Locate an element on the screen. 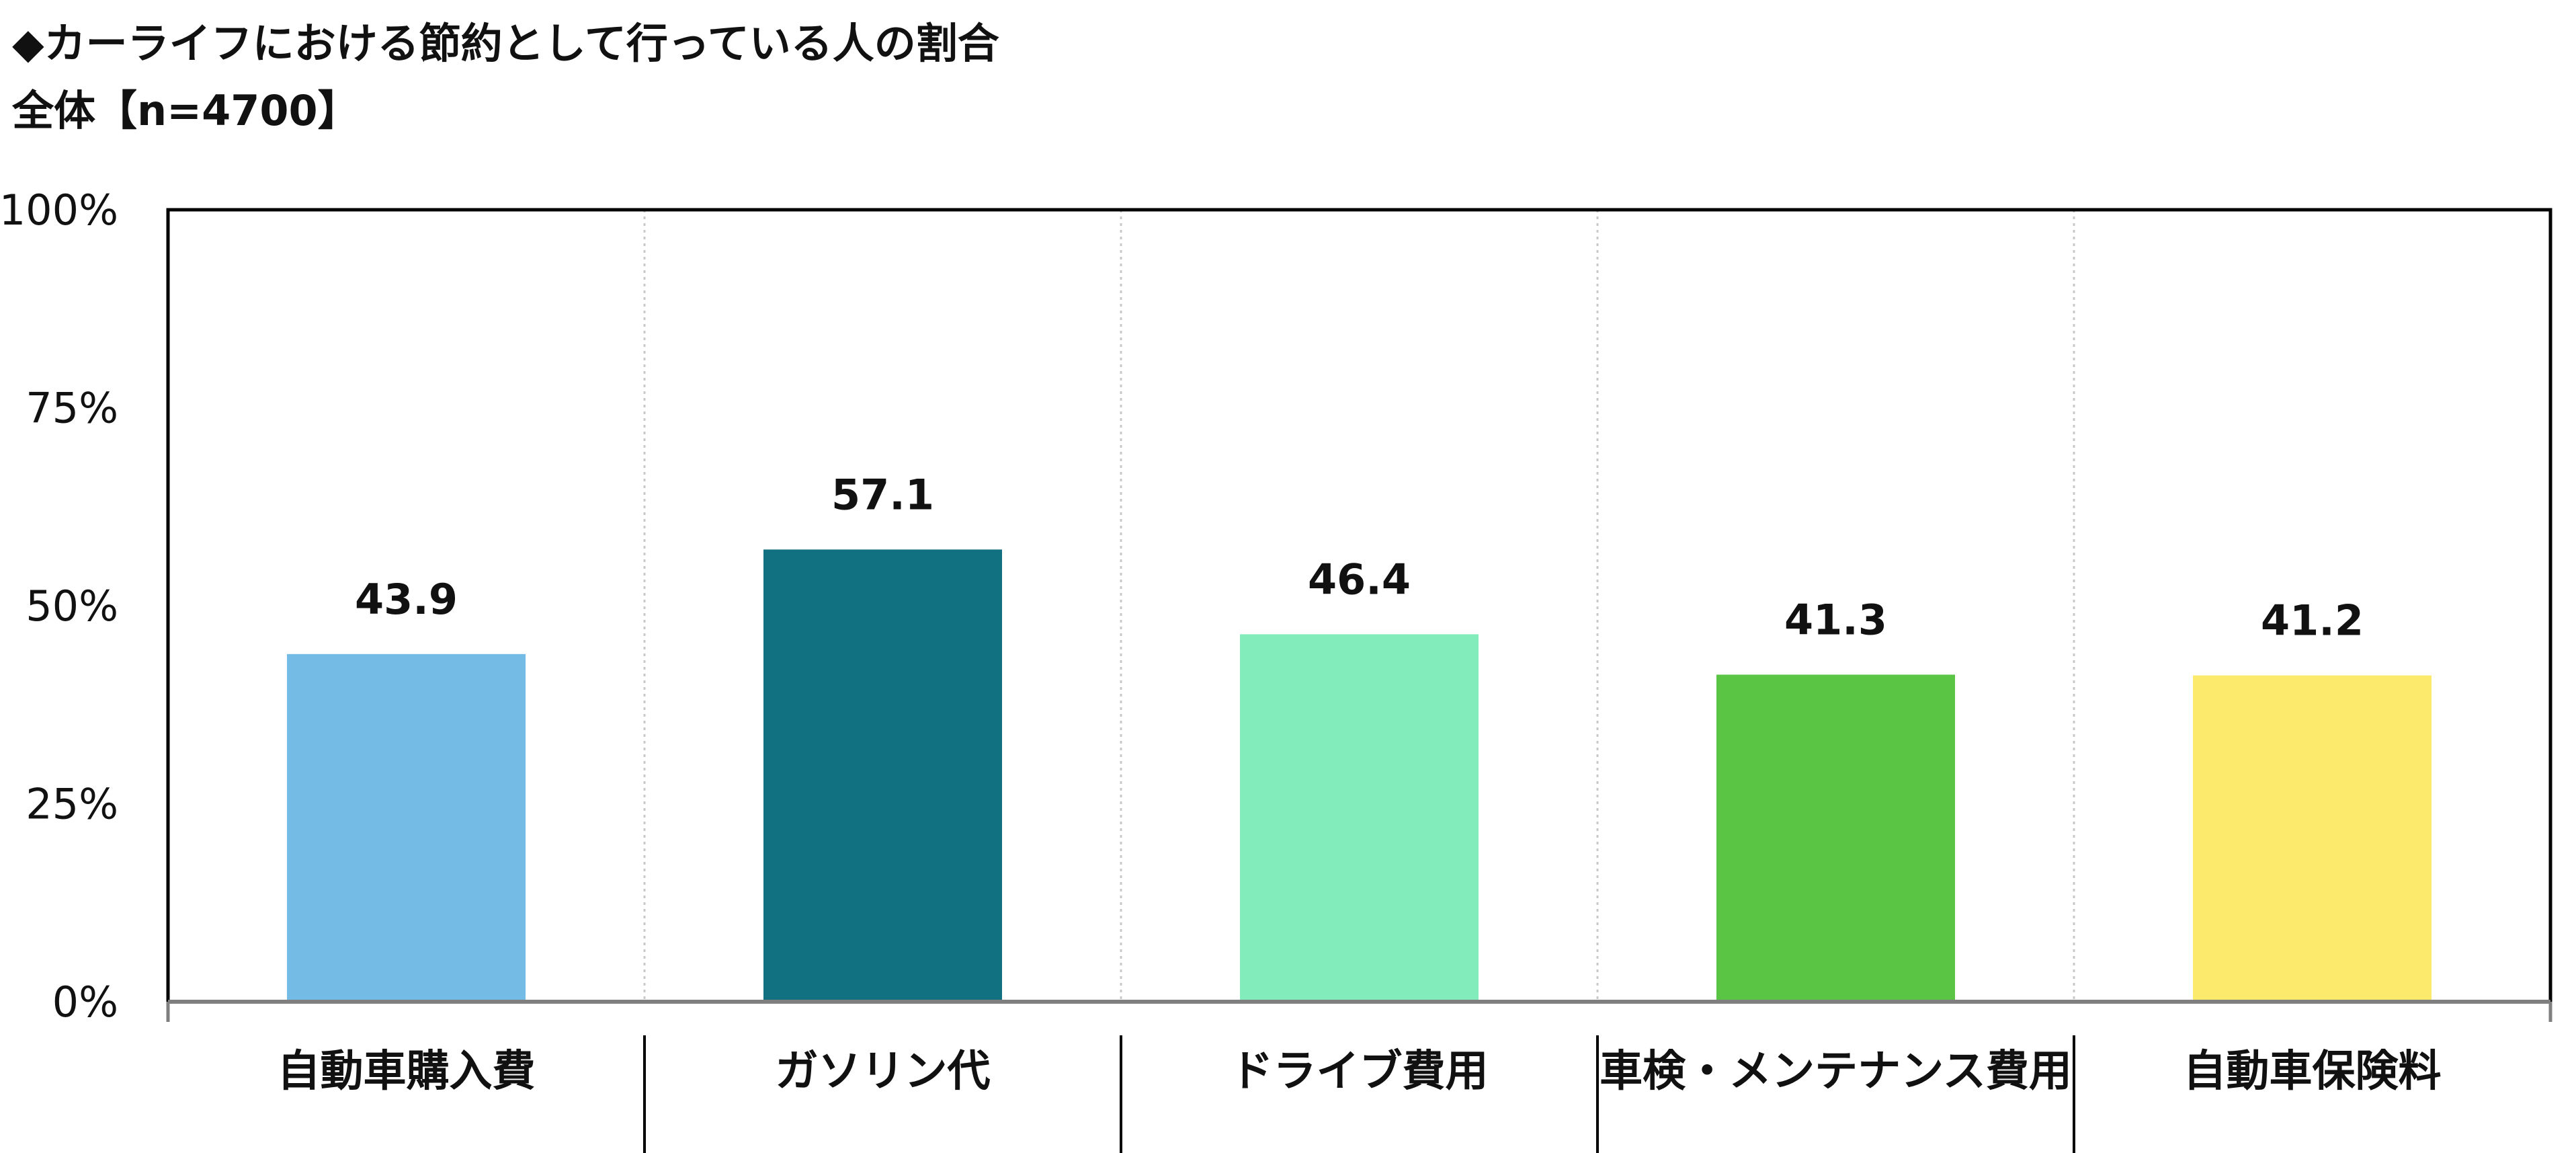  data-label: 43.9 is located at coordinates (406, 599).